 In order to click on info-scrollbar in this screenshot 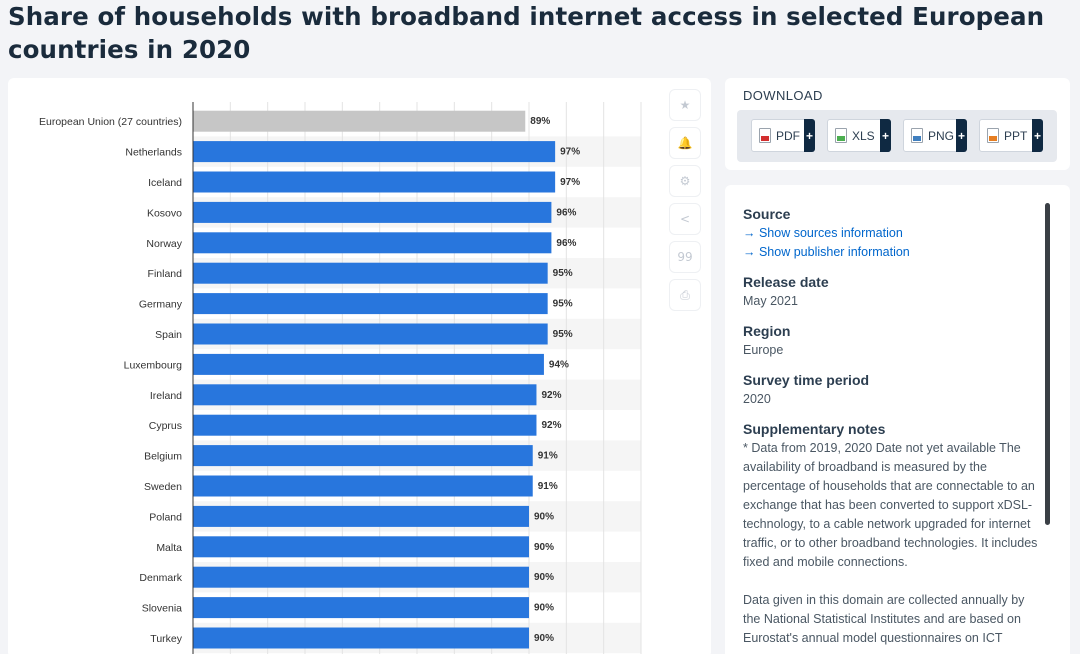, I will do `click(1047, 364)`.